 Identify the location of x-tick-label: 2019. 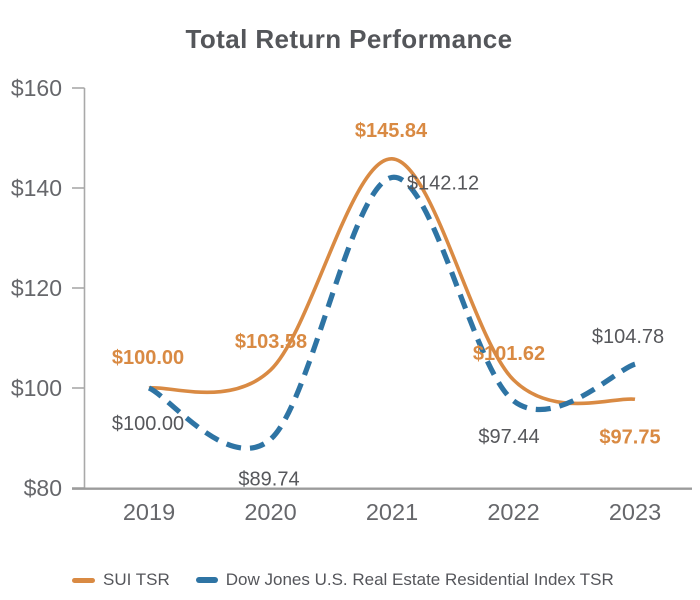
(149, 512).